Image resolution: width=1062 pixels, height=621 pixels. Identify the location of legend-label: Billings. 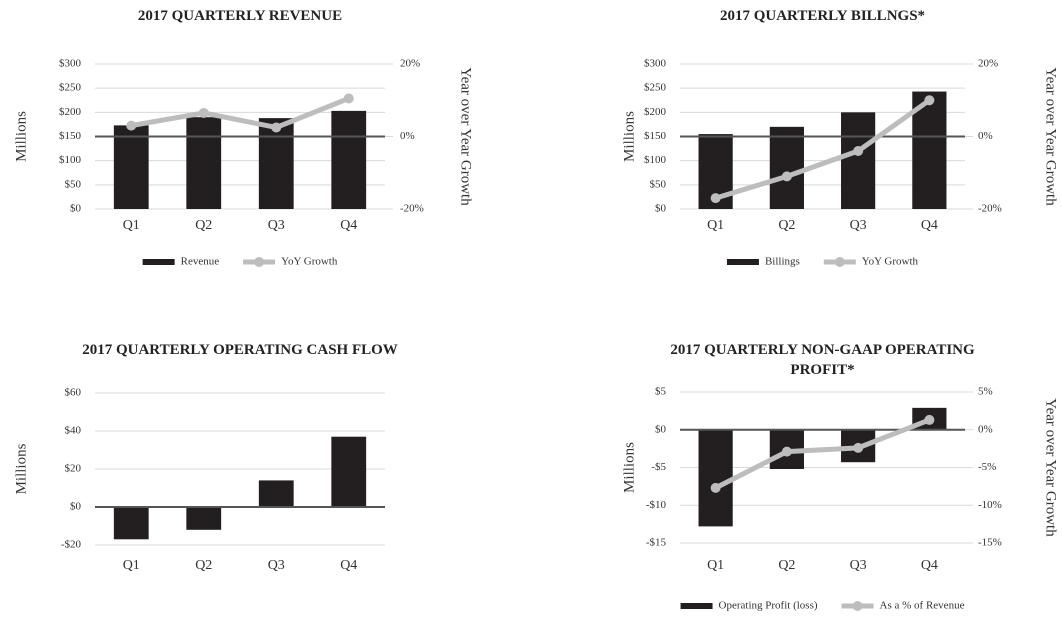
(782, 262).